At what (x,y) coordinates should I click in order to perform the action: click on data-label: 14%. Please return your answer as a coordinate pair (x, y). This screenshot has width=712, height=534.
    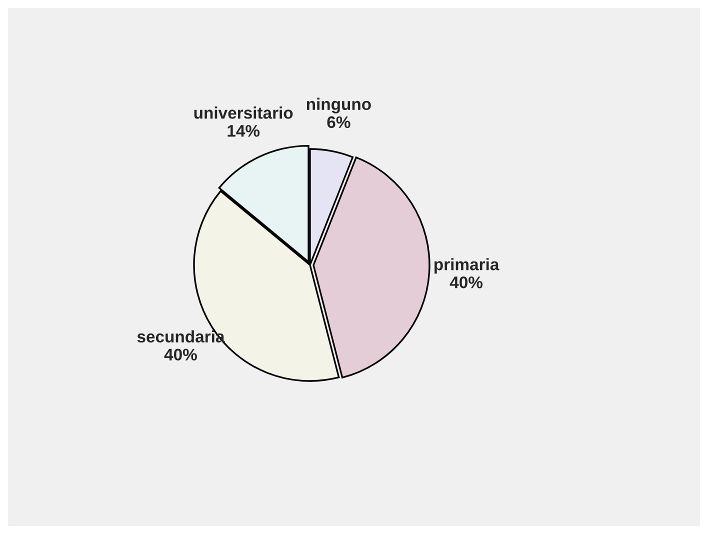
    Looking at the image, I should click on (244, 130).